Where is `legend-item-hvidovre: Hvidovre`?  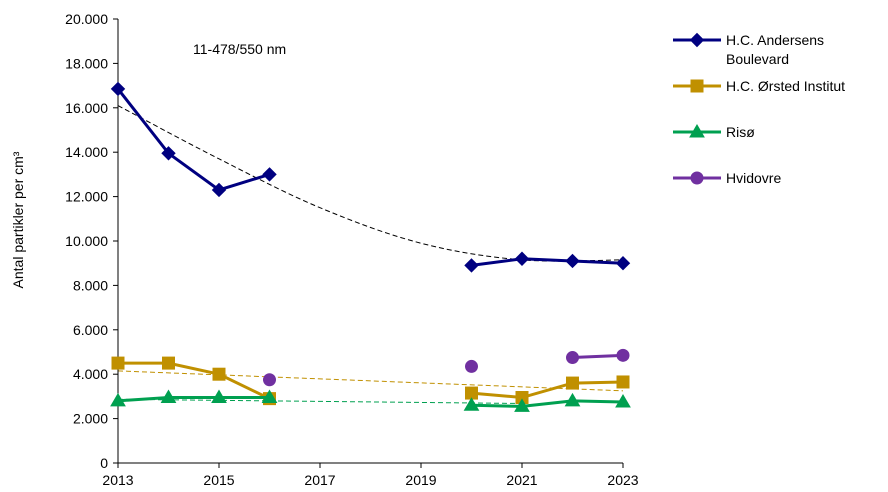
legend-item-hvidovre: Hvidovre is located at coordinates (727, 178).